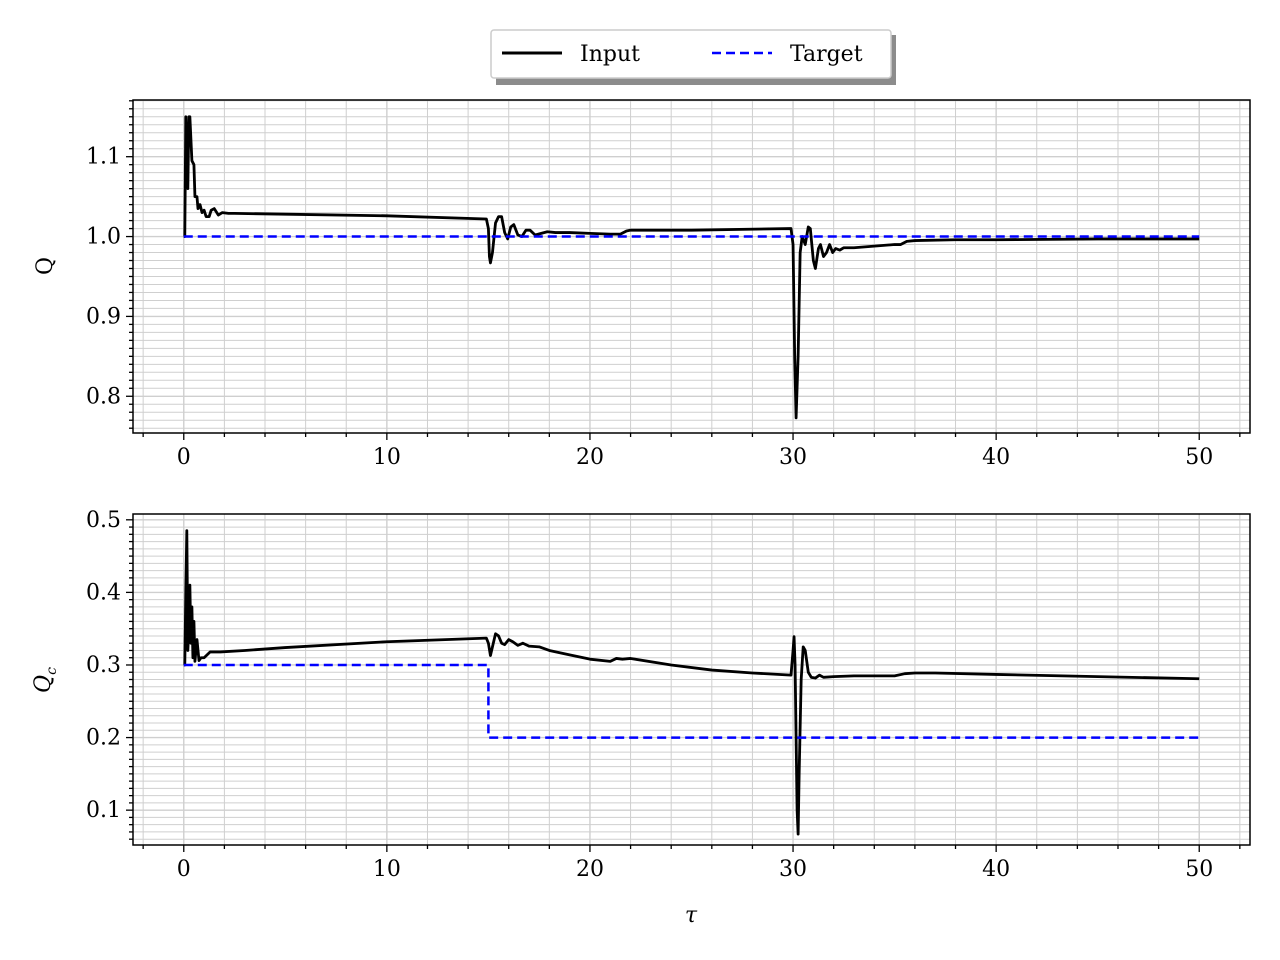  I want to click on q-y-tick-label: 1.1, so click(103, 157).